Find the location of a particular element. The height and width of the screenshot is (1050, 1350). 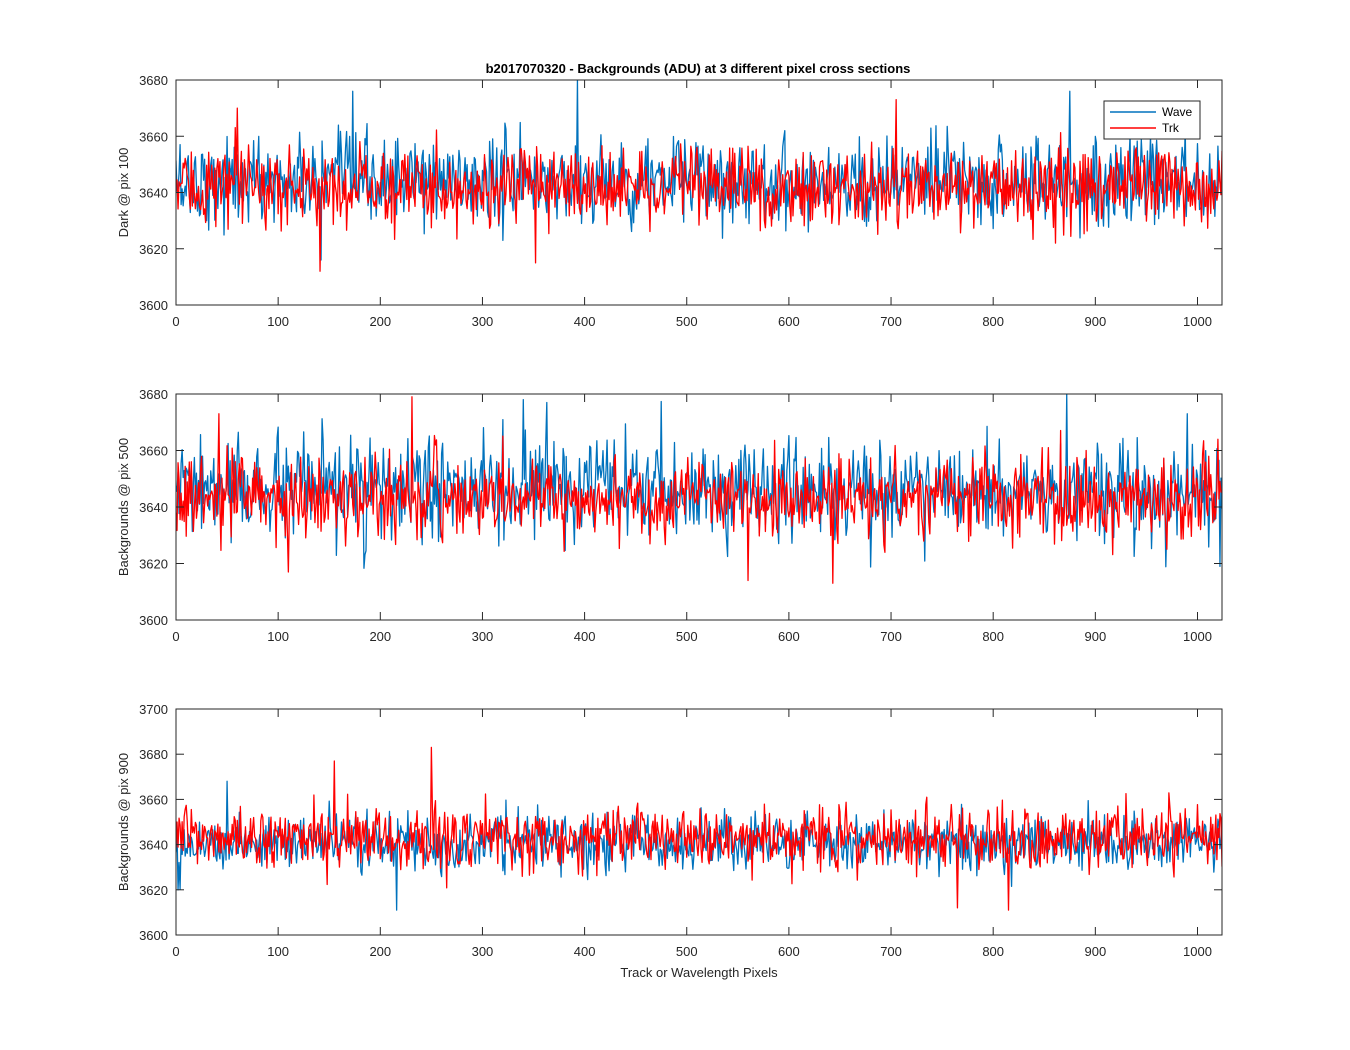

y-axis-label: Dark @ pix 100 is located at coordinates (123, 193).